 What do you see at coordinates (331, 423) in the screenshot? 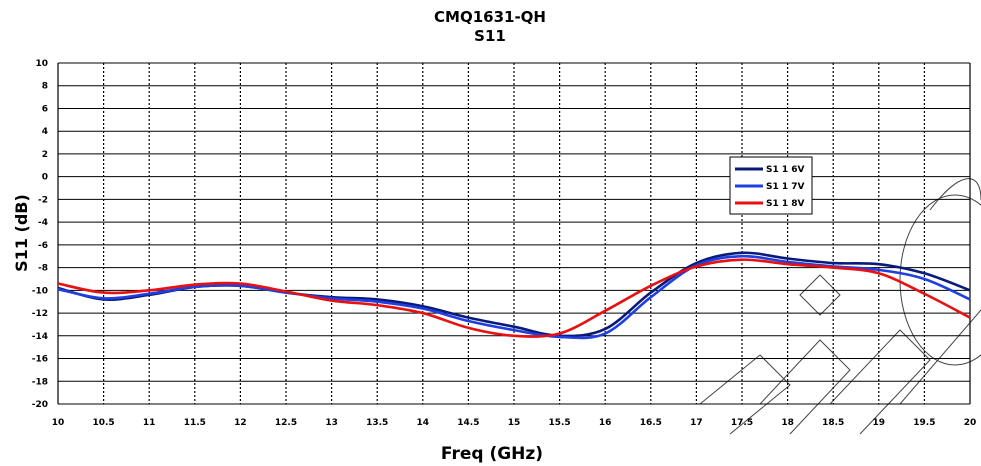
I see `x-tick-label: 13` at bounding box center [331, 423].